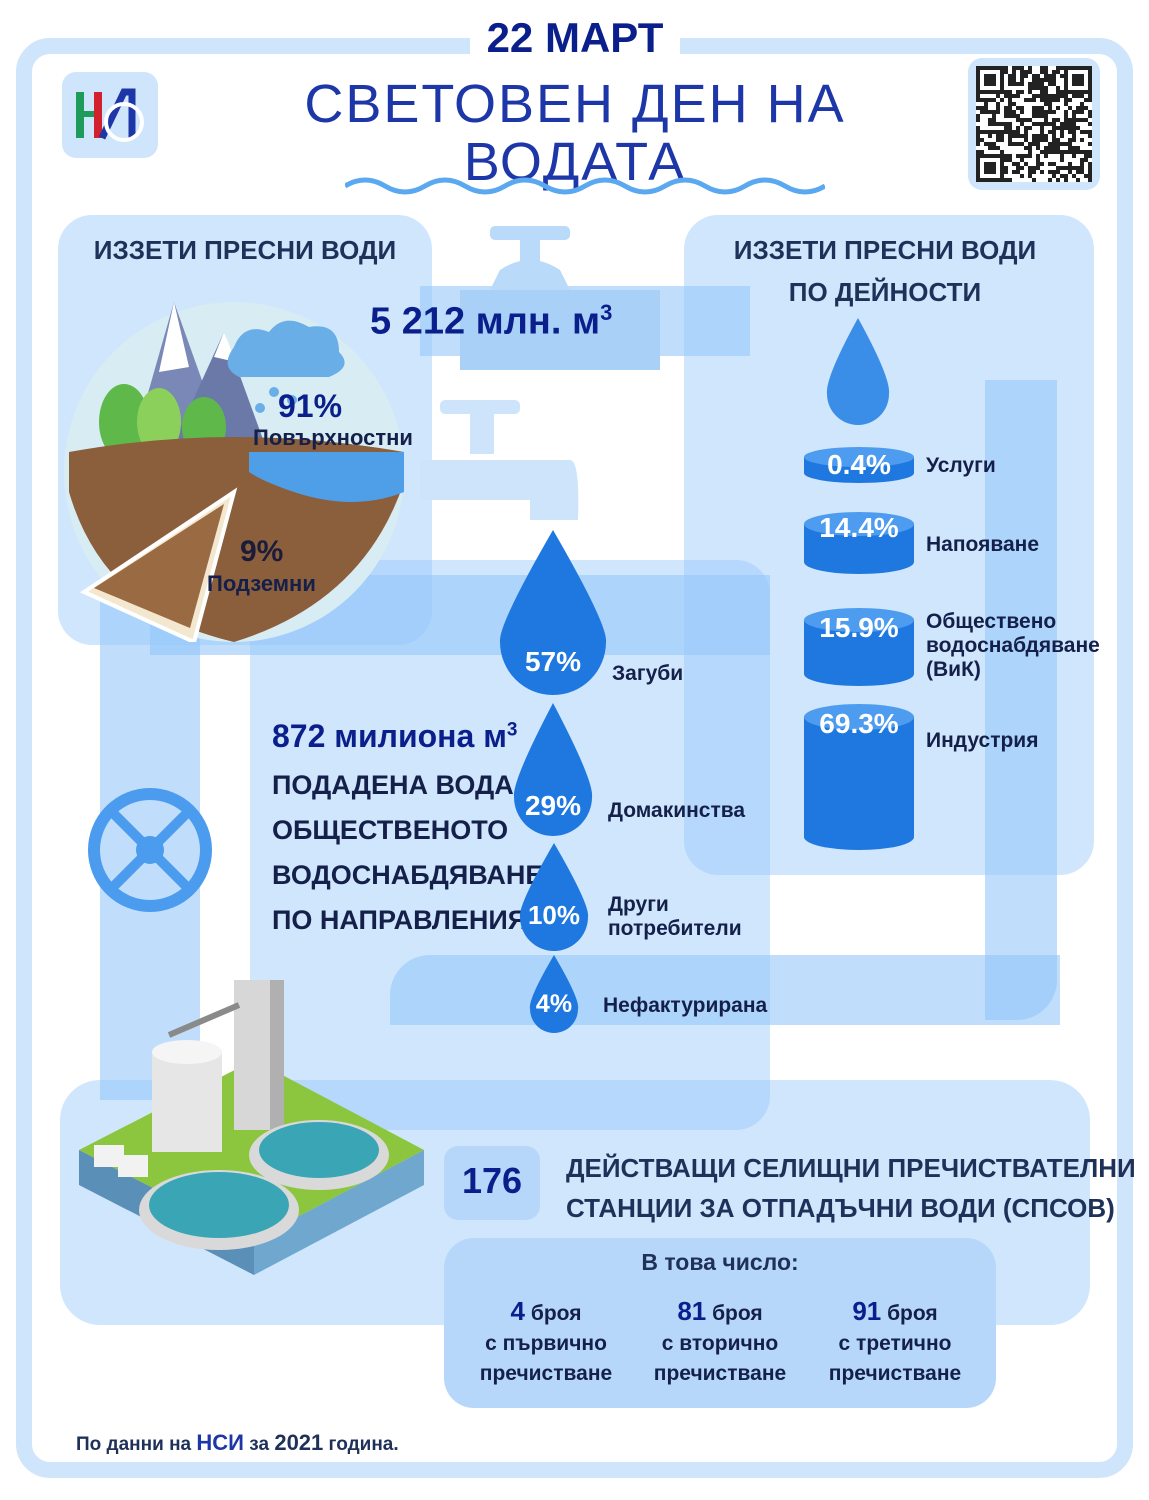 The image size is (1149, 1500). I want to click on pipe-bottom-horizontal, so click(725, 990).